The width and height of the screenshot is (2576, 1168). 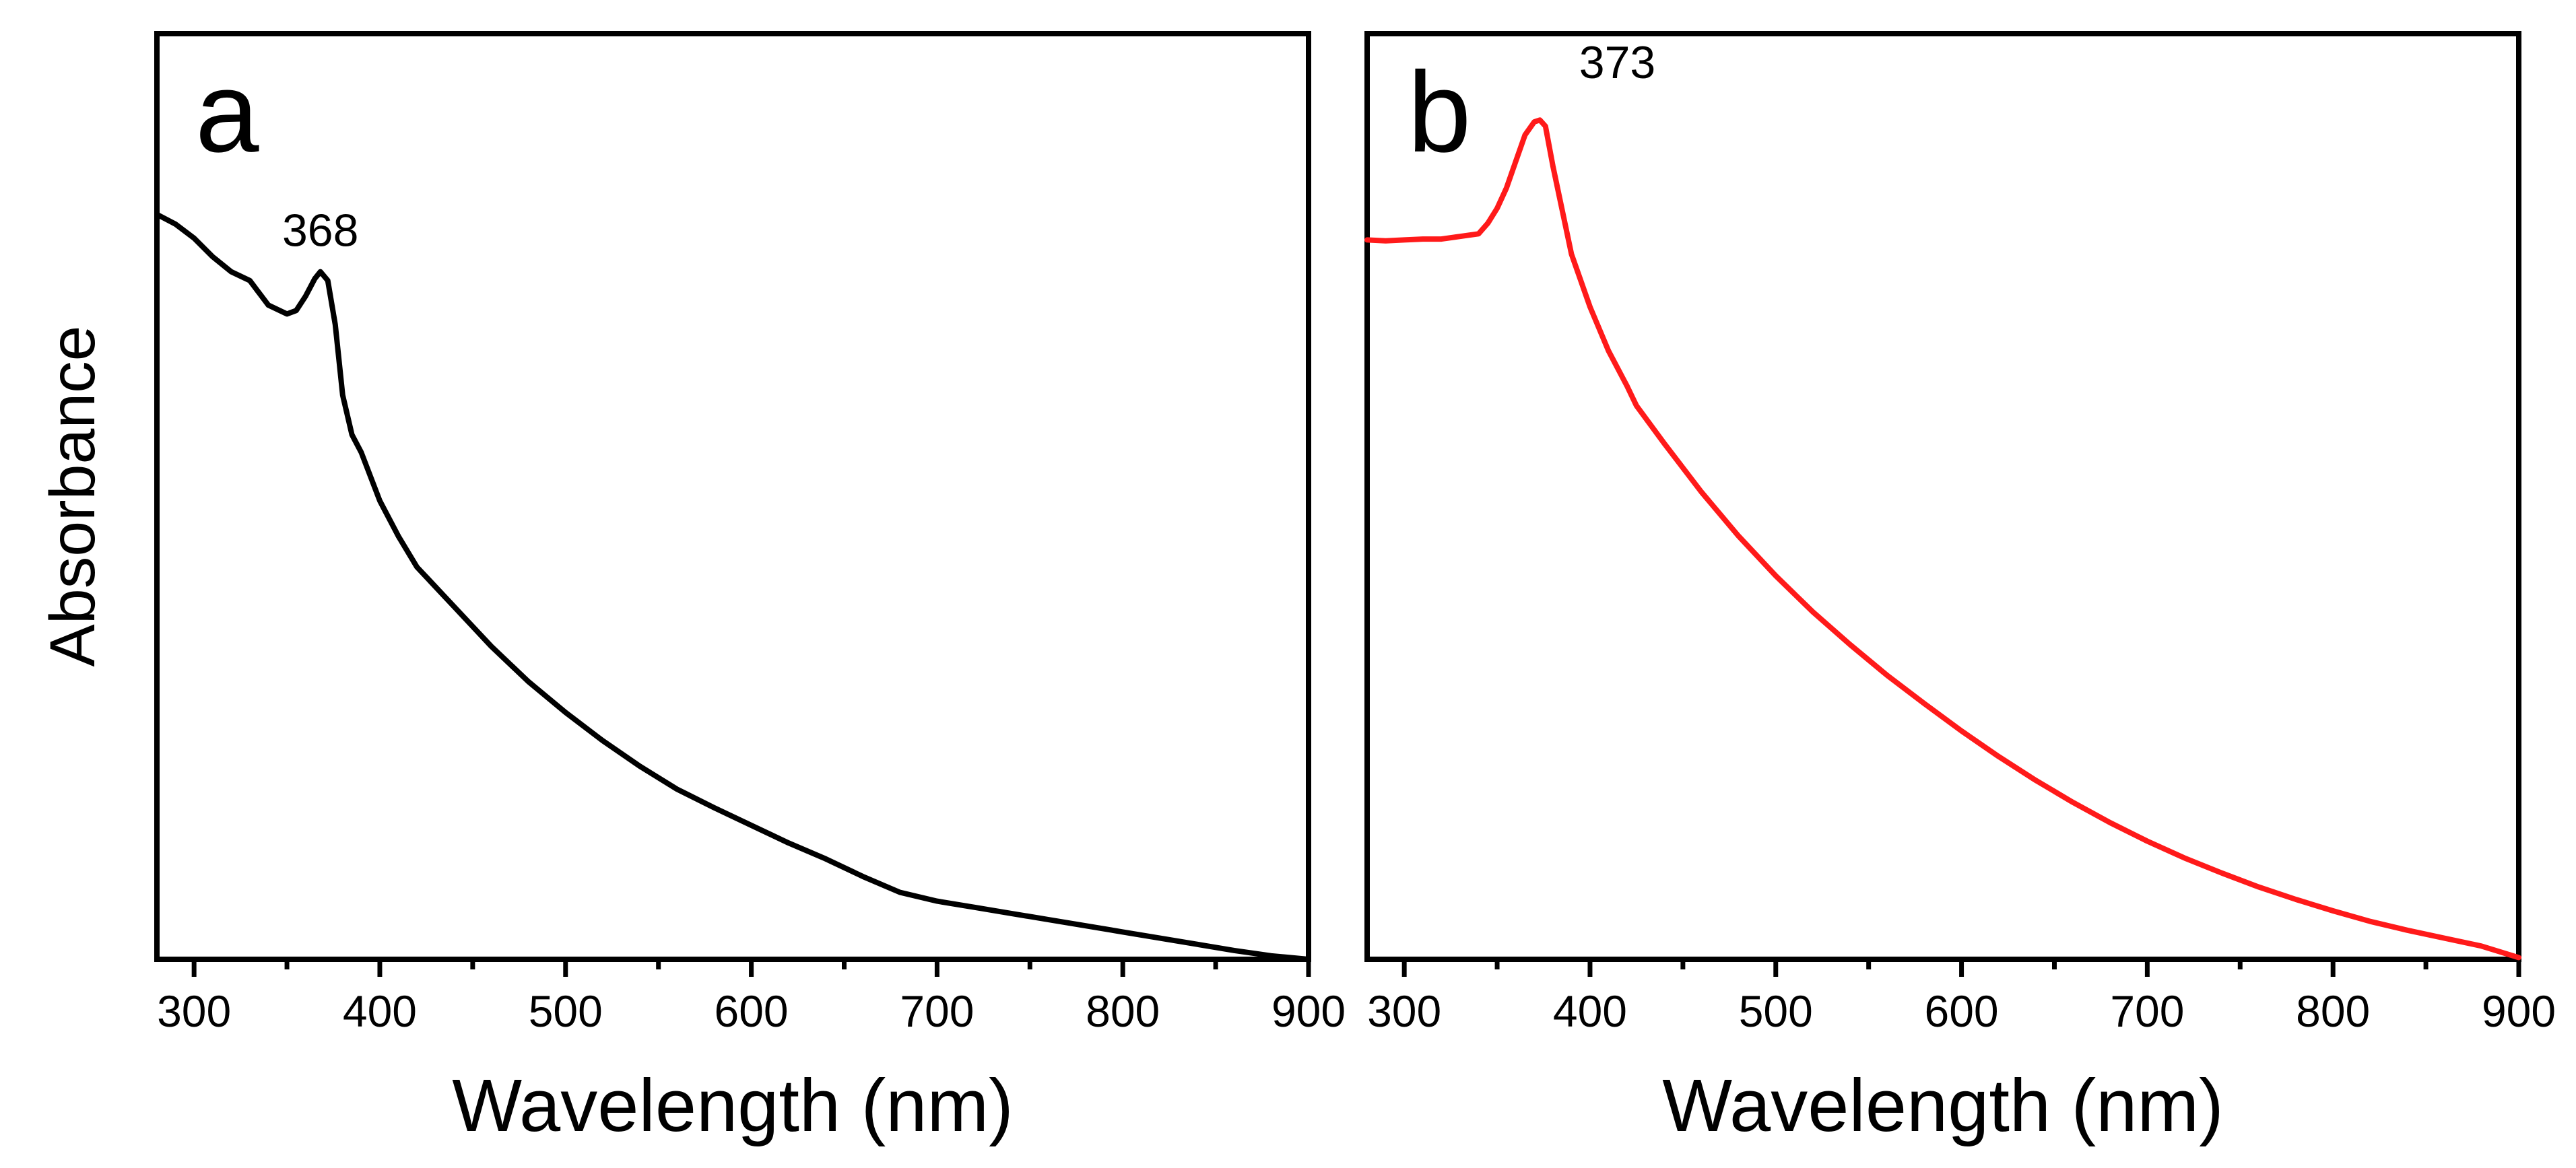 I want to click on panel-a-x-ticks, so click(x=751, y=968).